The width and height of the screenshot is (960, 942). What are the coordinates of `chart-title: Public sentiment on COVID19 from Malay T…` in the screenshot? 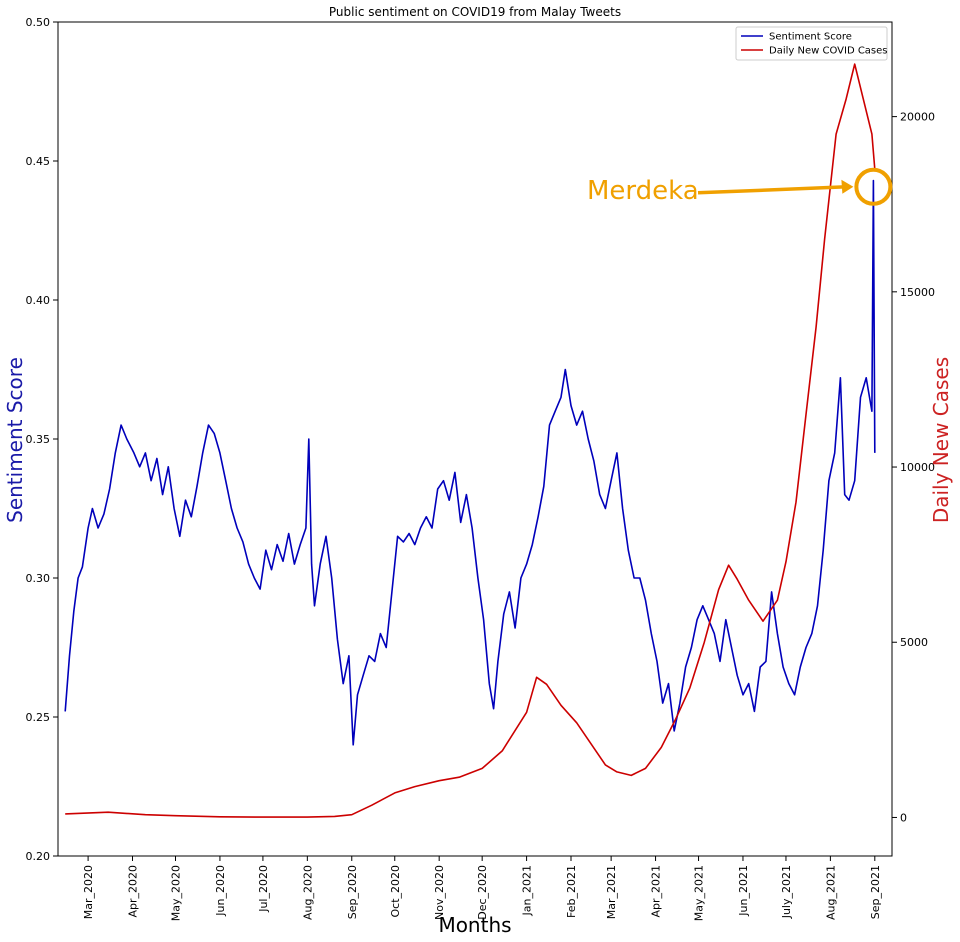 It's located at (475, 12).